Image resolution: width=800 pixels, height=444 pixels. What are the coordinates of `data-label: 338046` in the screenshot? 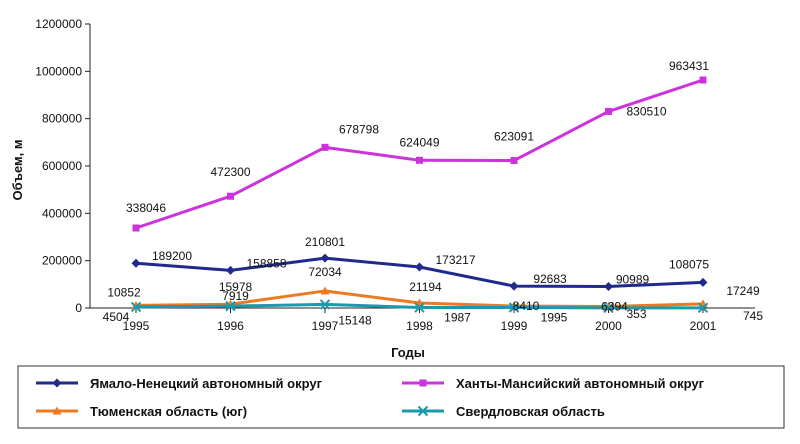 It's located at (146, 208).